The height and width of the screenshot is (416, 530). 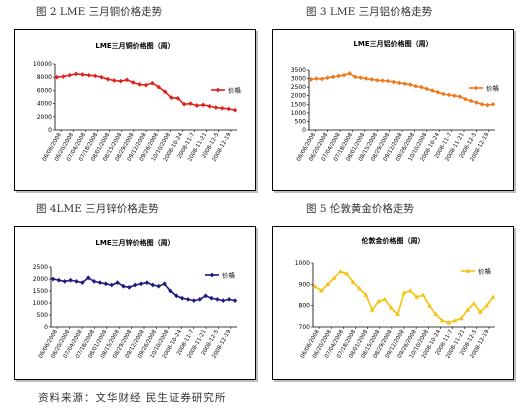 I want to click on price-series-line, so click(x=402, y=89).